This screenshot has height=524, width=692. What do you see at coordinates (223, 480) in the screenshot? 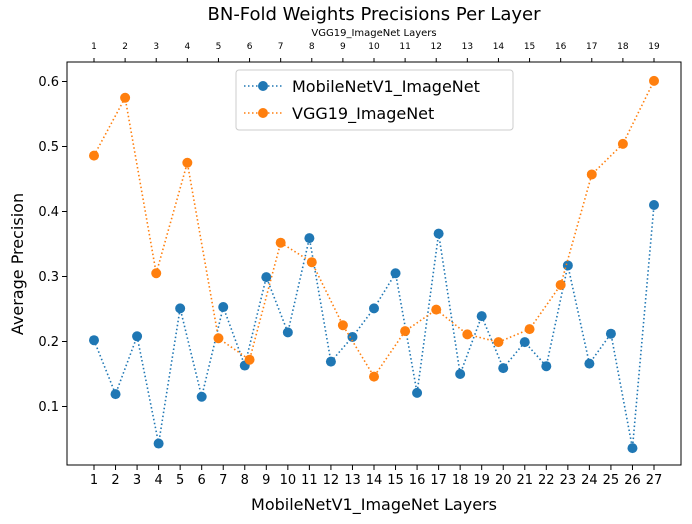
I see `x-tick-label-7: 7` at bounding box center [223, 480].